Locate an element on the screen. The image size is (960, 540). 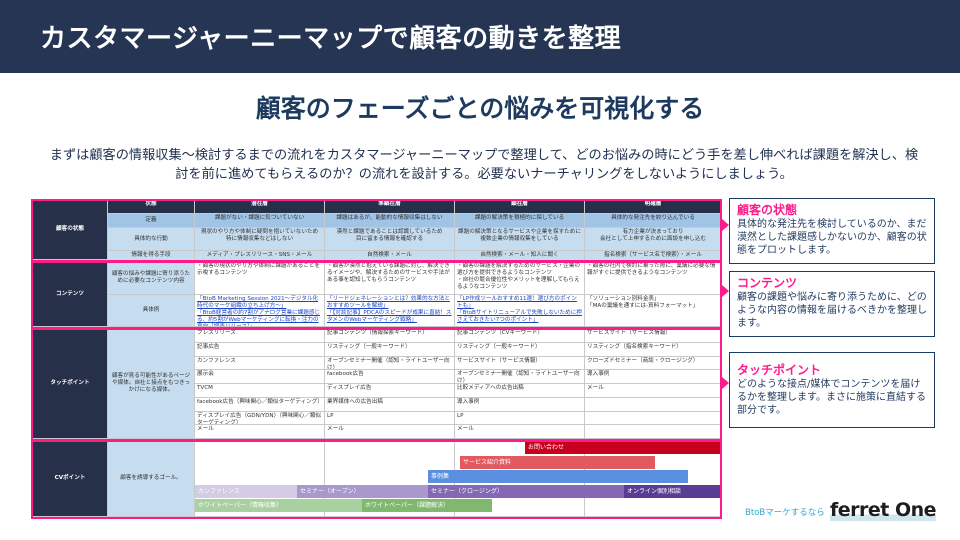
cv-bar: ホワイトペーパー（課題解決） is located at coordinates (427, 506).